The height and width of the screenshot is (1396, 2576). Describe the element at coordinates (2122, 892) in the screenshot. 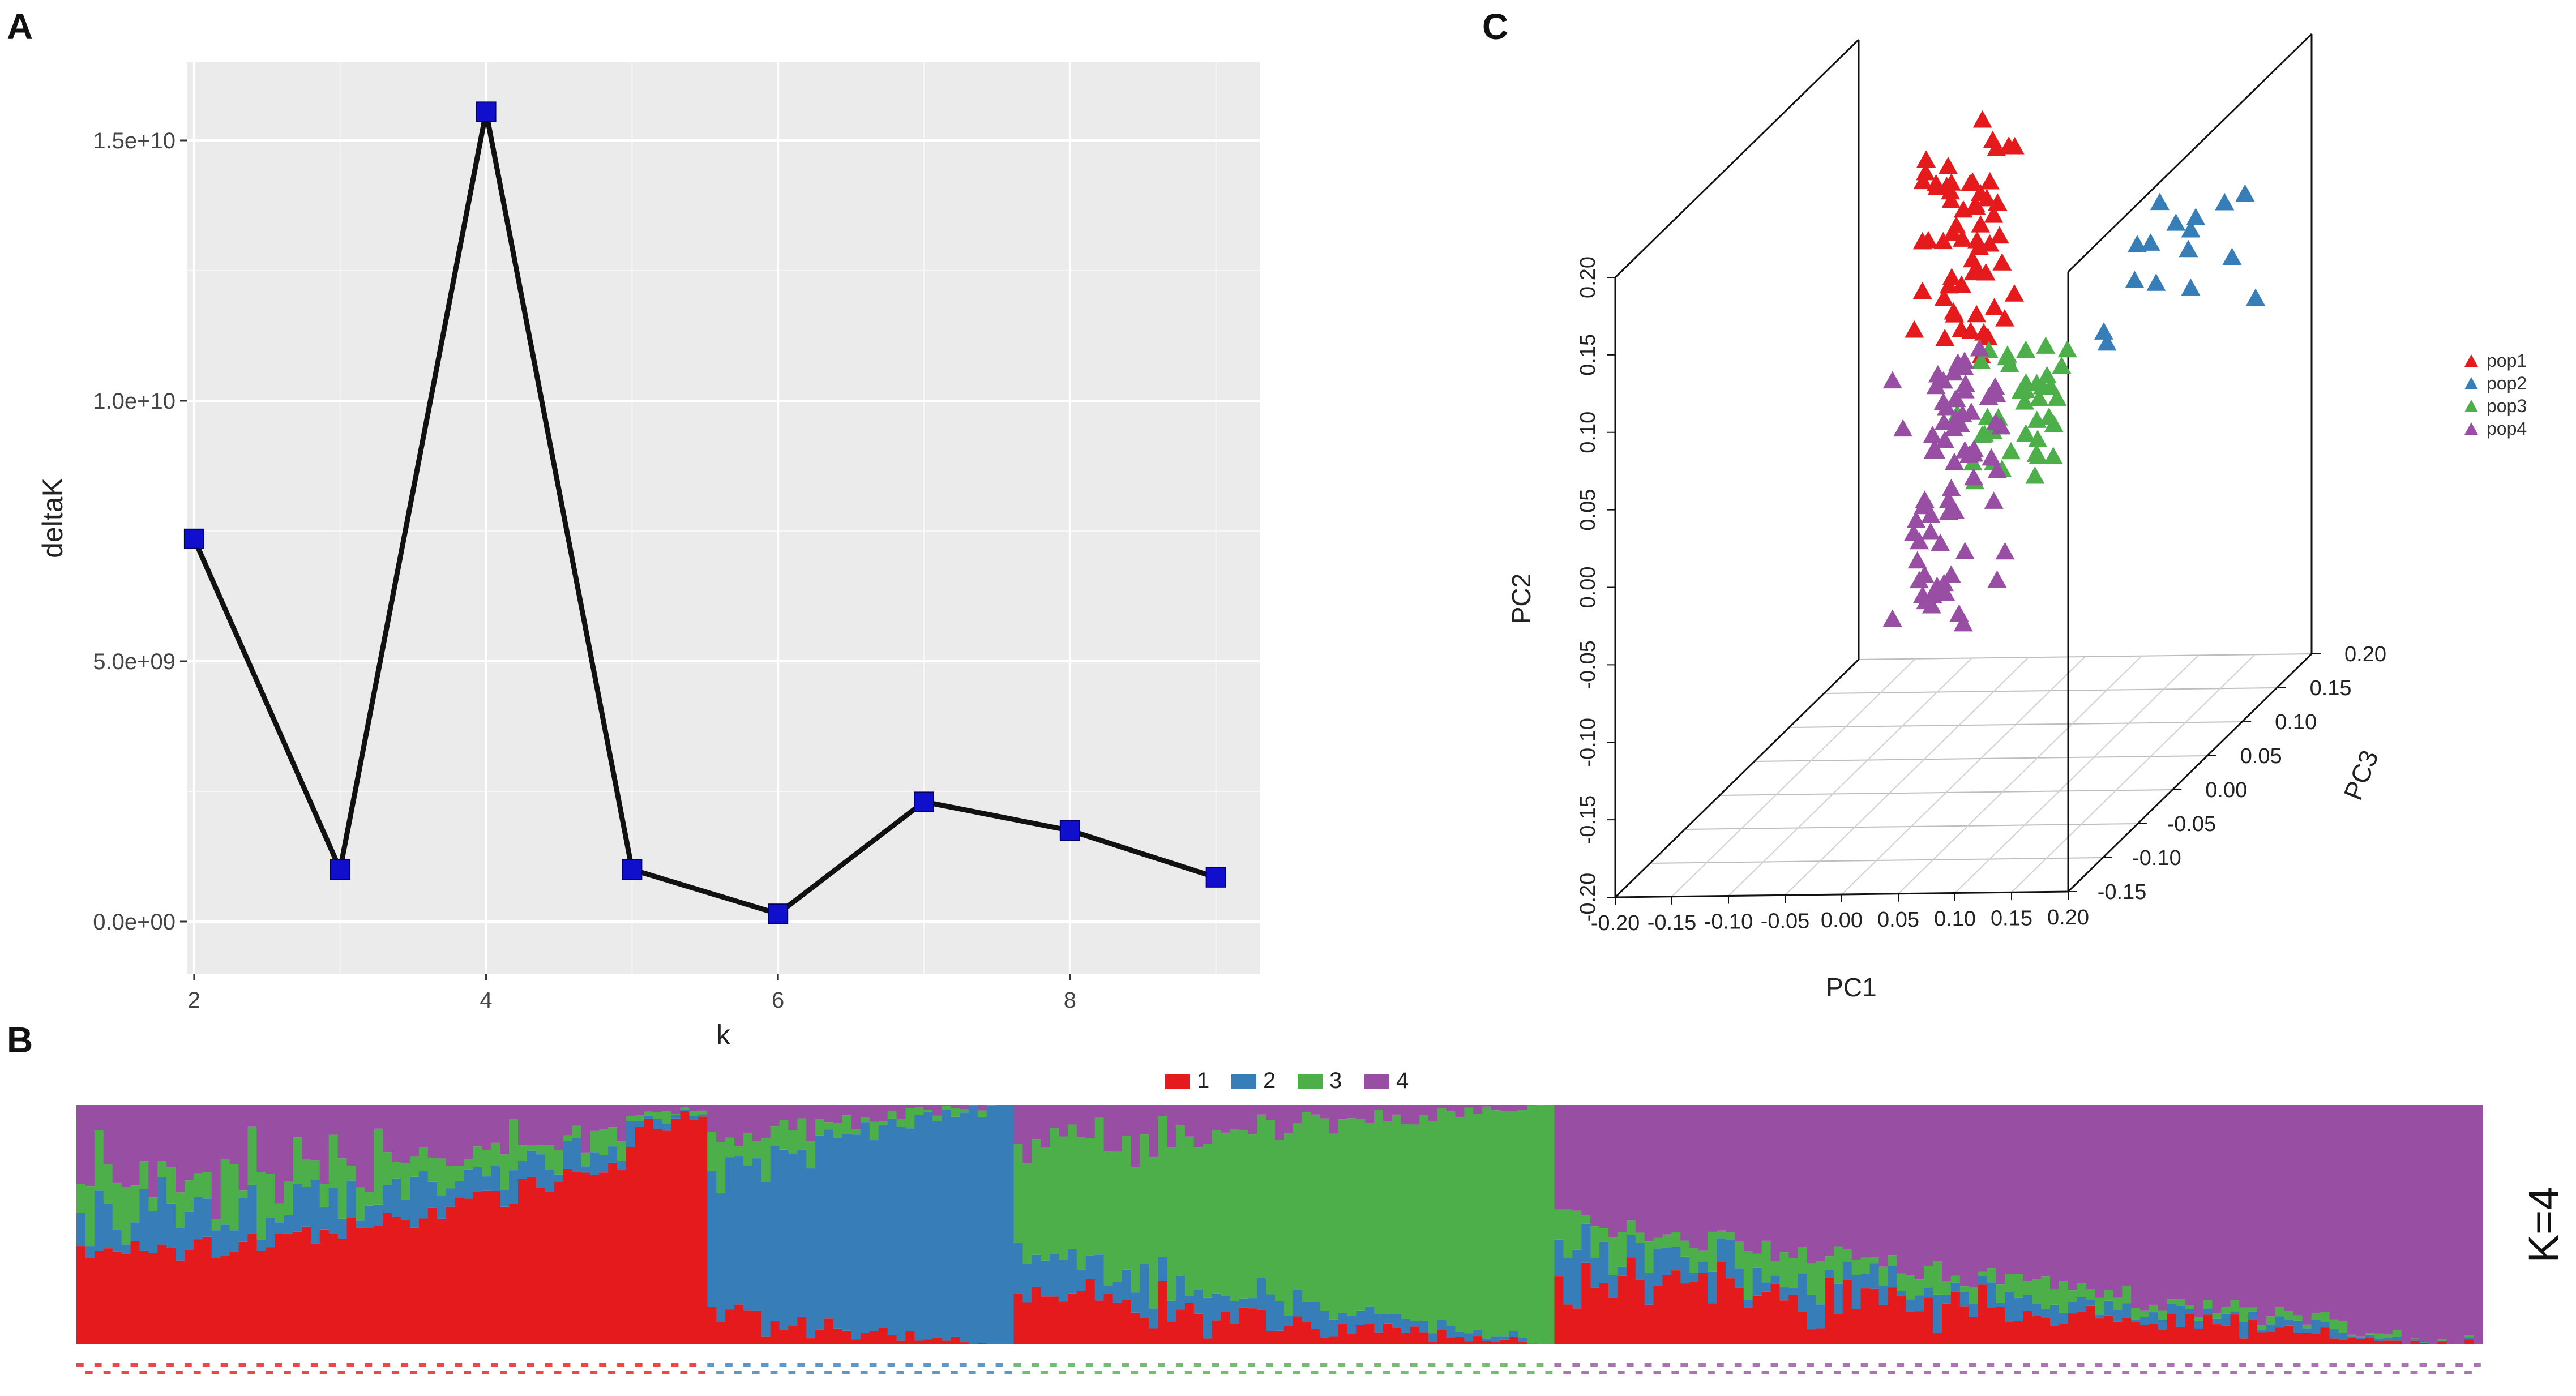

I see `pc3-tick-label: -0.15` at that location.